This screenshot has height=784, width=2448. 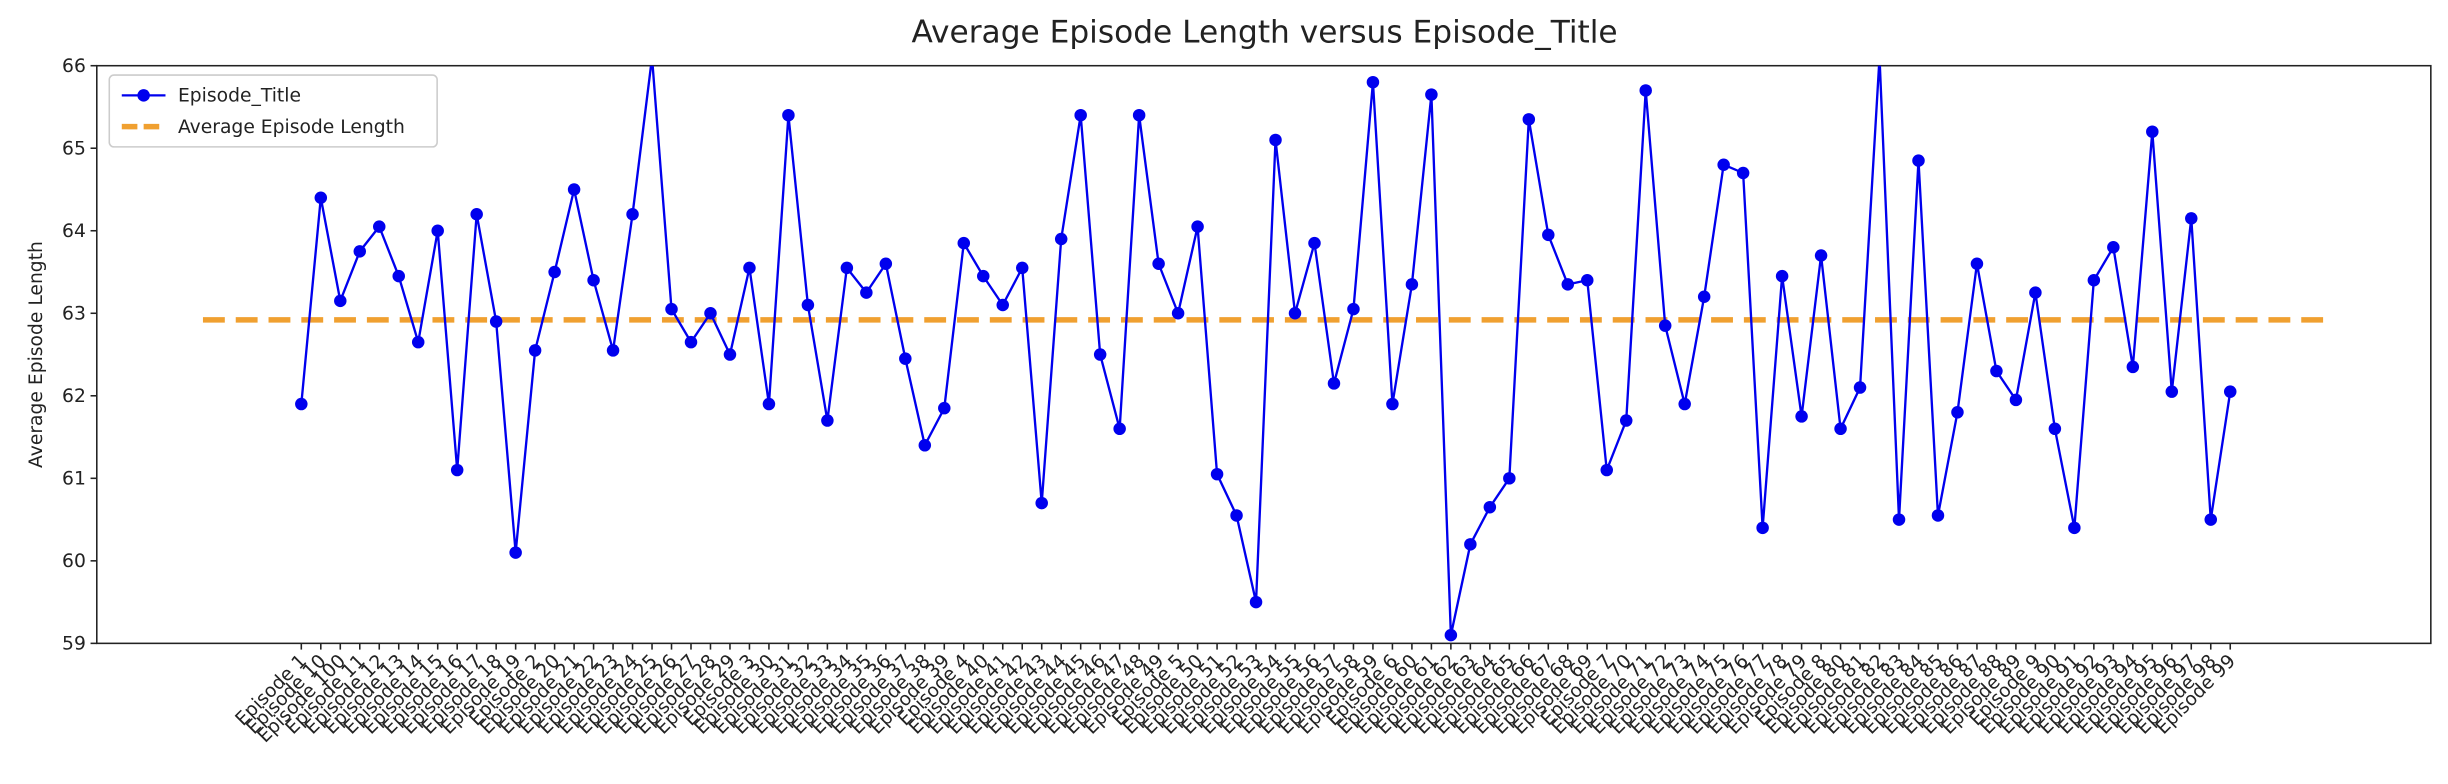 I want to click on y-tick-label: 61, so click(x=74, y=479).